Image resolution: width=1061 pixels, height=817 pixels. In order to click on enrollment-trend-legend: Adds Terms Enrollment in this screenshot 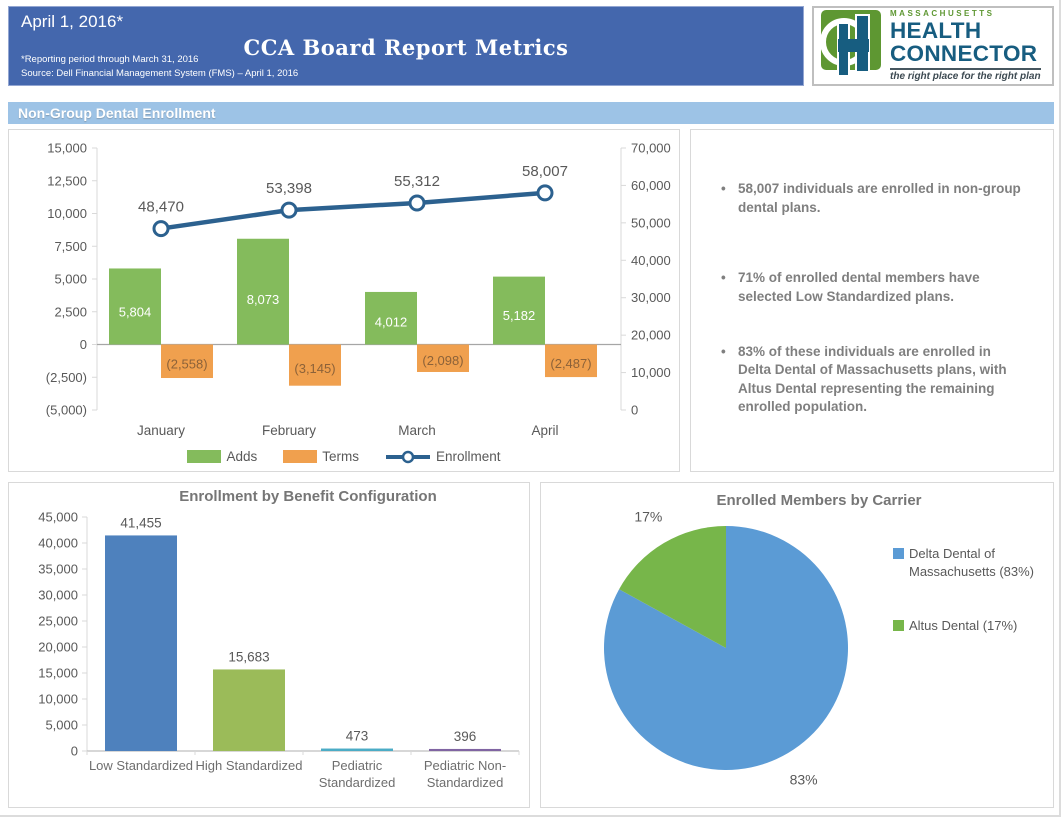, I will do `click(344, 456)`.